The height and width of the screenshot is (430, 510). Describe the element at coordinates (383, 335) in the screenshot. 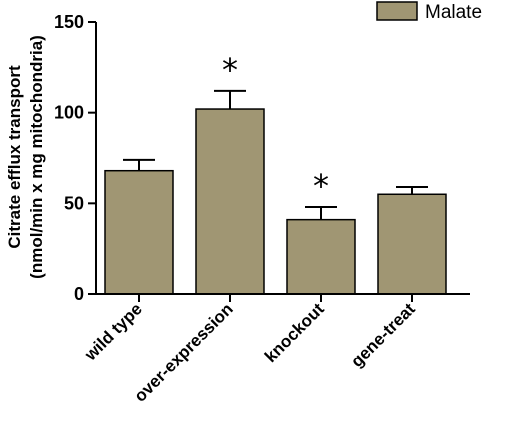

I see `x-tick-label: gene-treat` at that location.